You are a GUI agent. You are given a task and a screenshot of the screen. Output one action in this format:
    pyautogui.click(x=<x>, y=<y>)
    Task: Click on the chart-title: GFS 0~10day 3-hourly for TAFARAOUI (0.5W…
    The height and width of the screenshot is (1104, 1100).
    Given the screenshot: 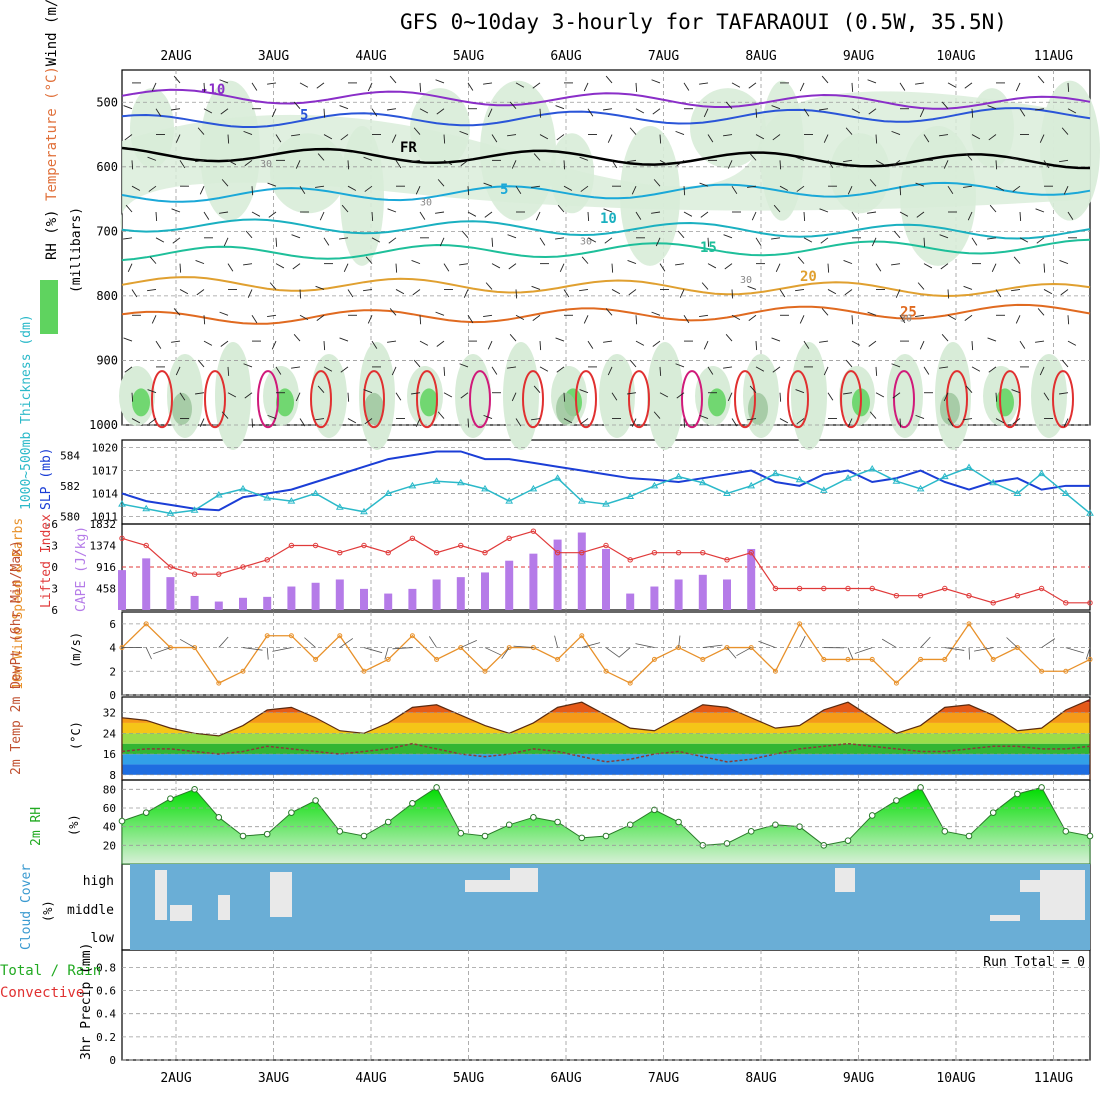 What is the action you would take?
    pyautogui.click(x=703, y=22)
    